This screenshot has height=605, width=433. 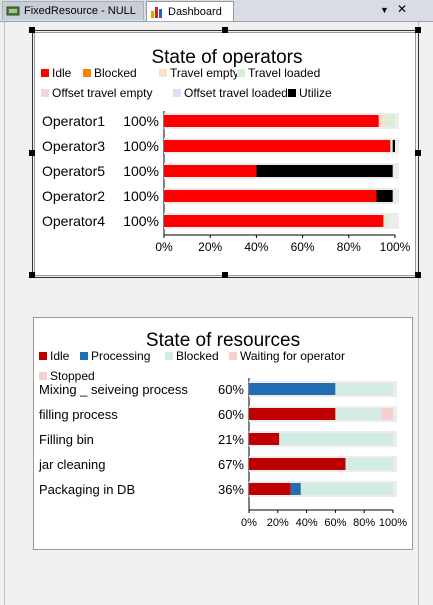 I want to click on bar-chart-icon, so click(x=156, y=12).